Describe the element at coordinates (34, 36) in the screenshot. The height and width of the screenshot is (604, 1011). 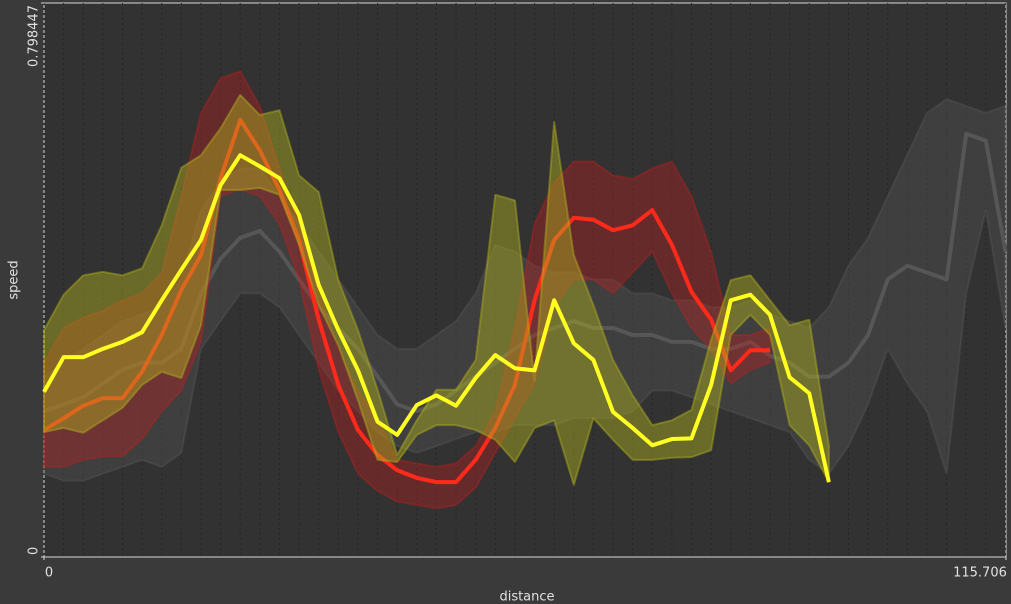
I see `y-tick-label: 0.798447` at that location.